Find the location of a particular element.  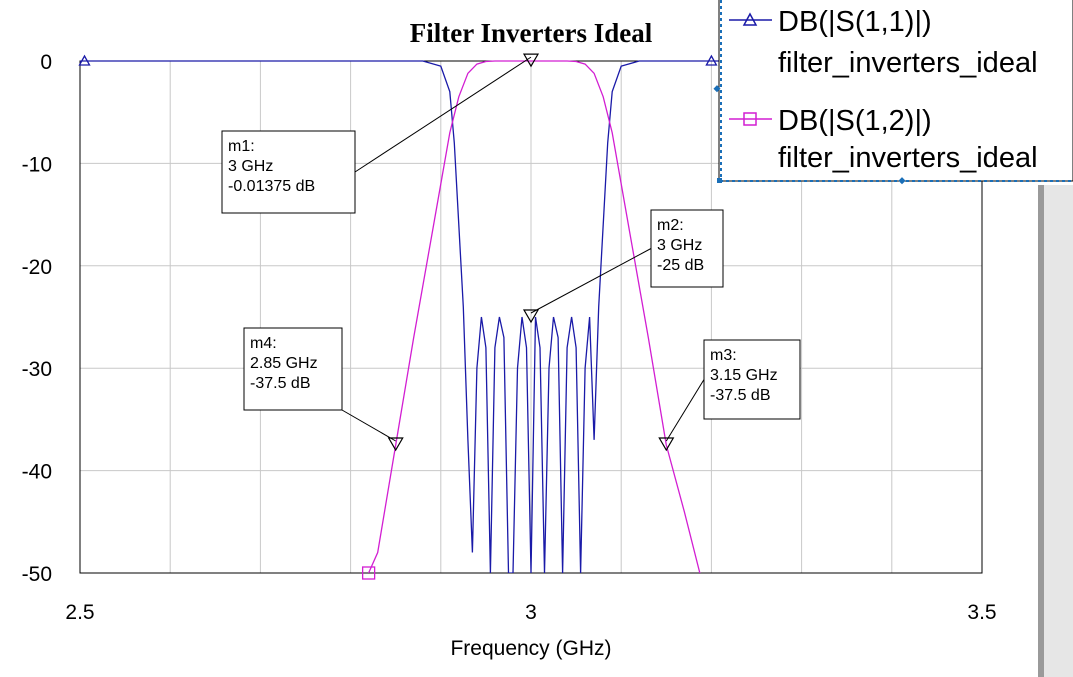

marker-frequency: 3.15 GHz is located at coordinates (744, 375).